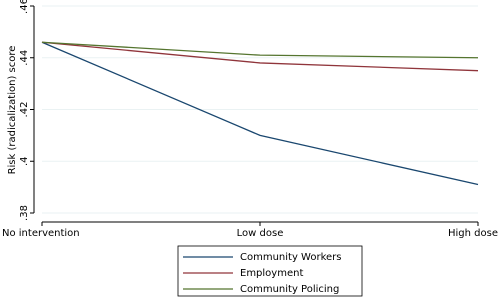 Image resolution: width=500 pixels, height=299 pixels. What do you see at coordinates (24, 110) in the screenshot?
I see `y-tick-label: .42` at bounding box center [24, 110].